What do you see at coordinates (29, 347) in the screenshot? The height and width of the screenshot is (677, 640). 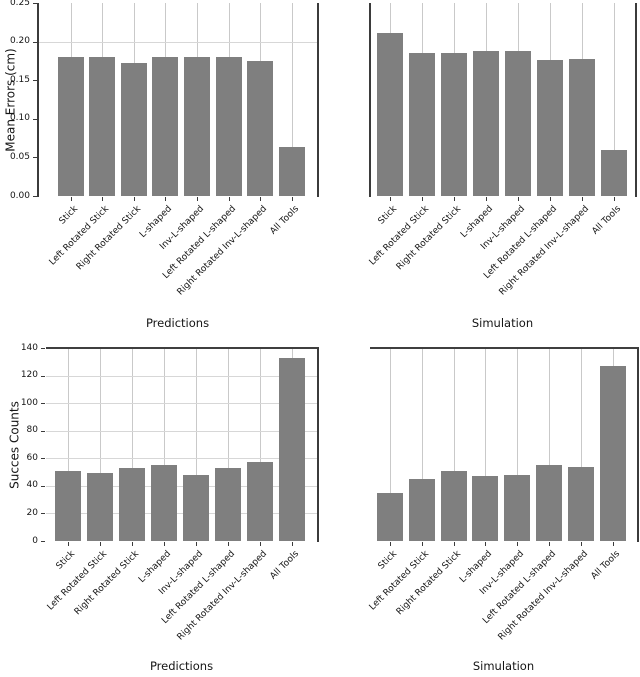 I see `y-tick-label-140: 140` at bounding box center [29, 347].